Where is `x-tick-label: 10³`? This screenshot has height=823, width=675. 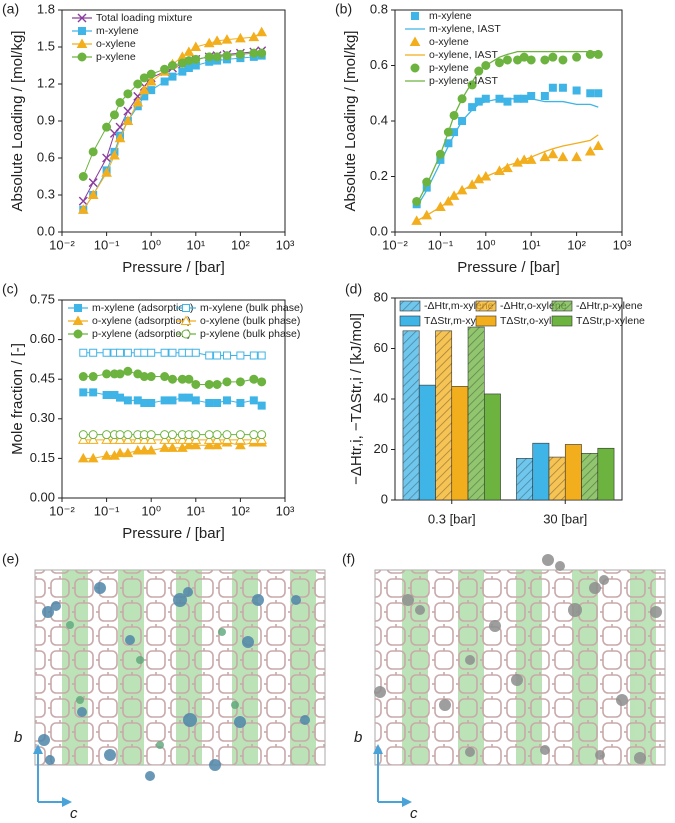 x-tick-label: 10³ is located at coordinates (285, 510).